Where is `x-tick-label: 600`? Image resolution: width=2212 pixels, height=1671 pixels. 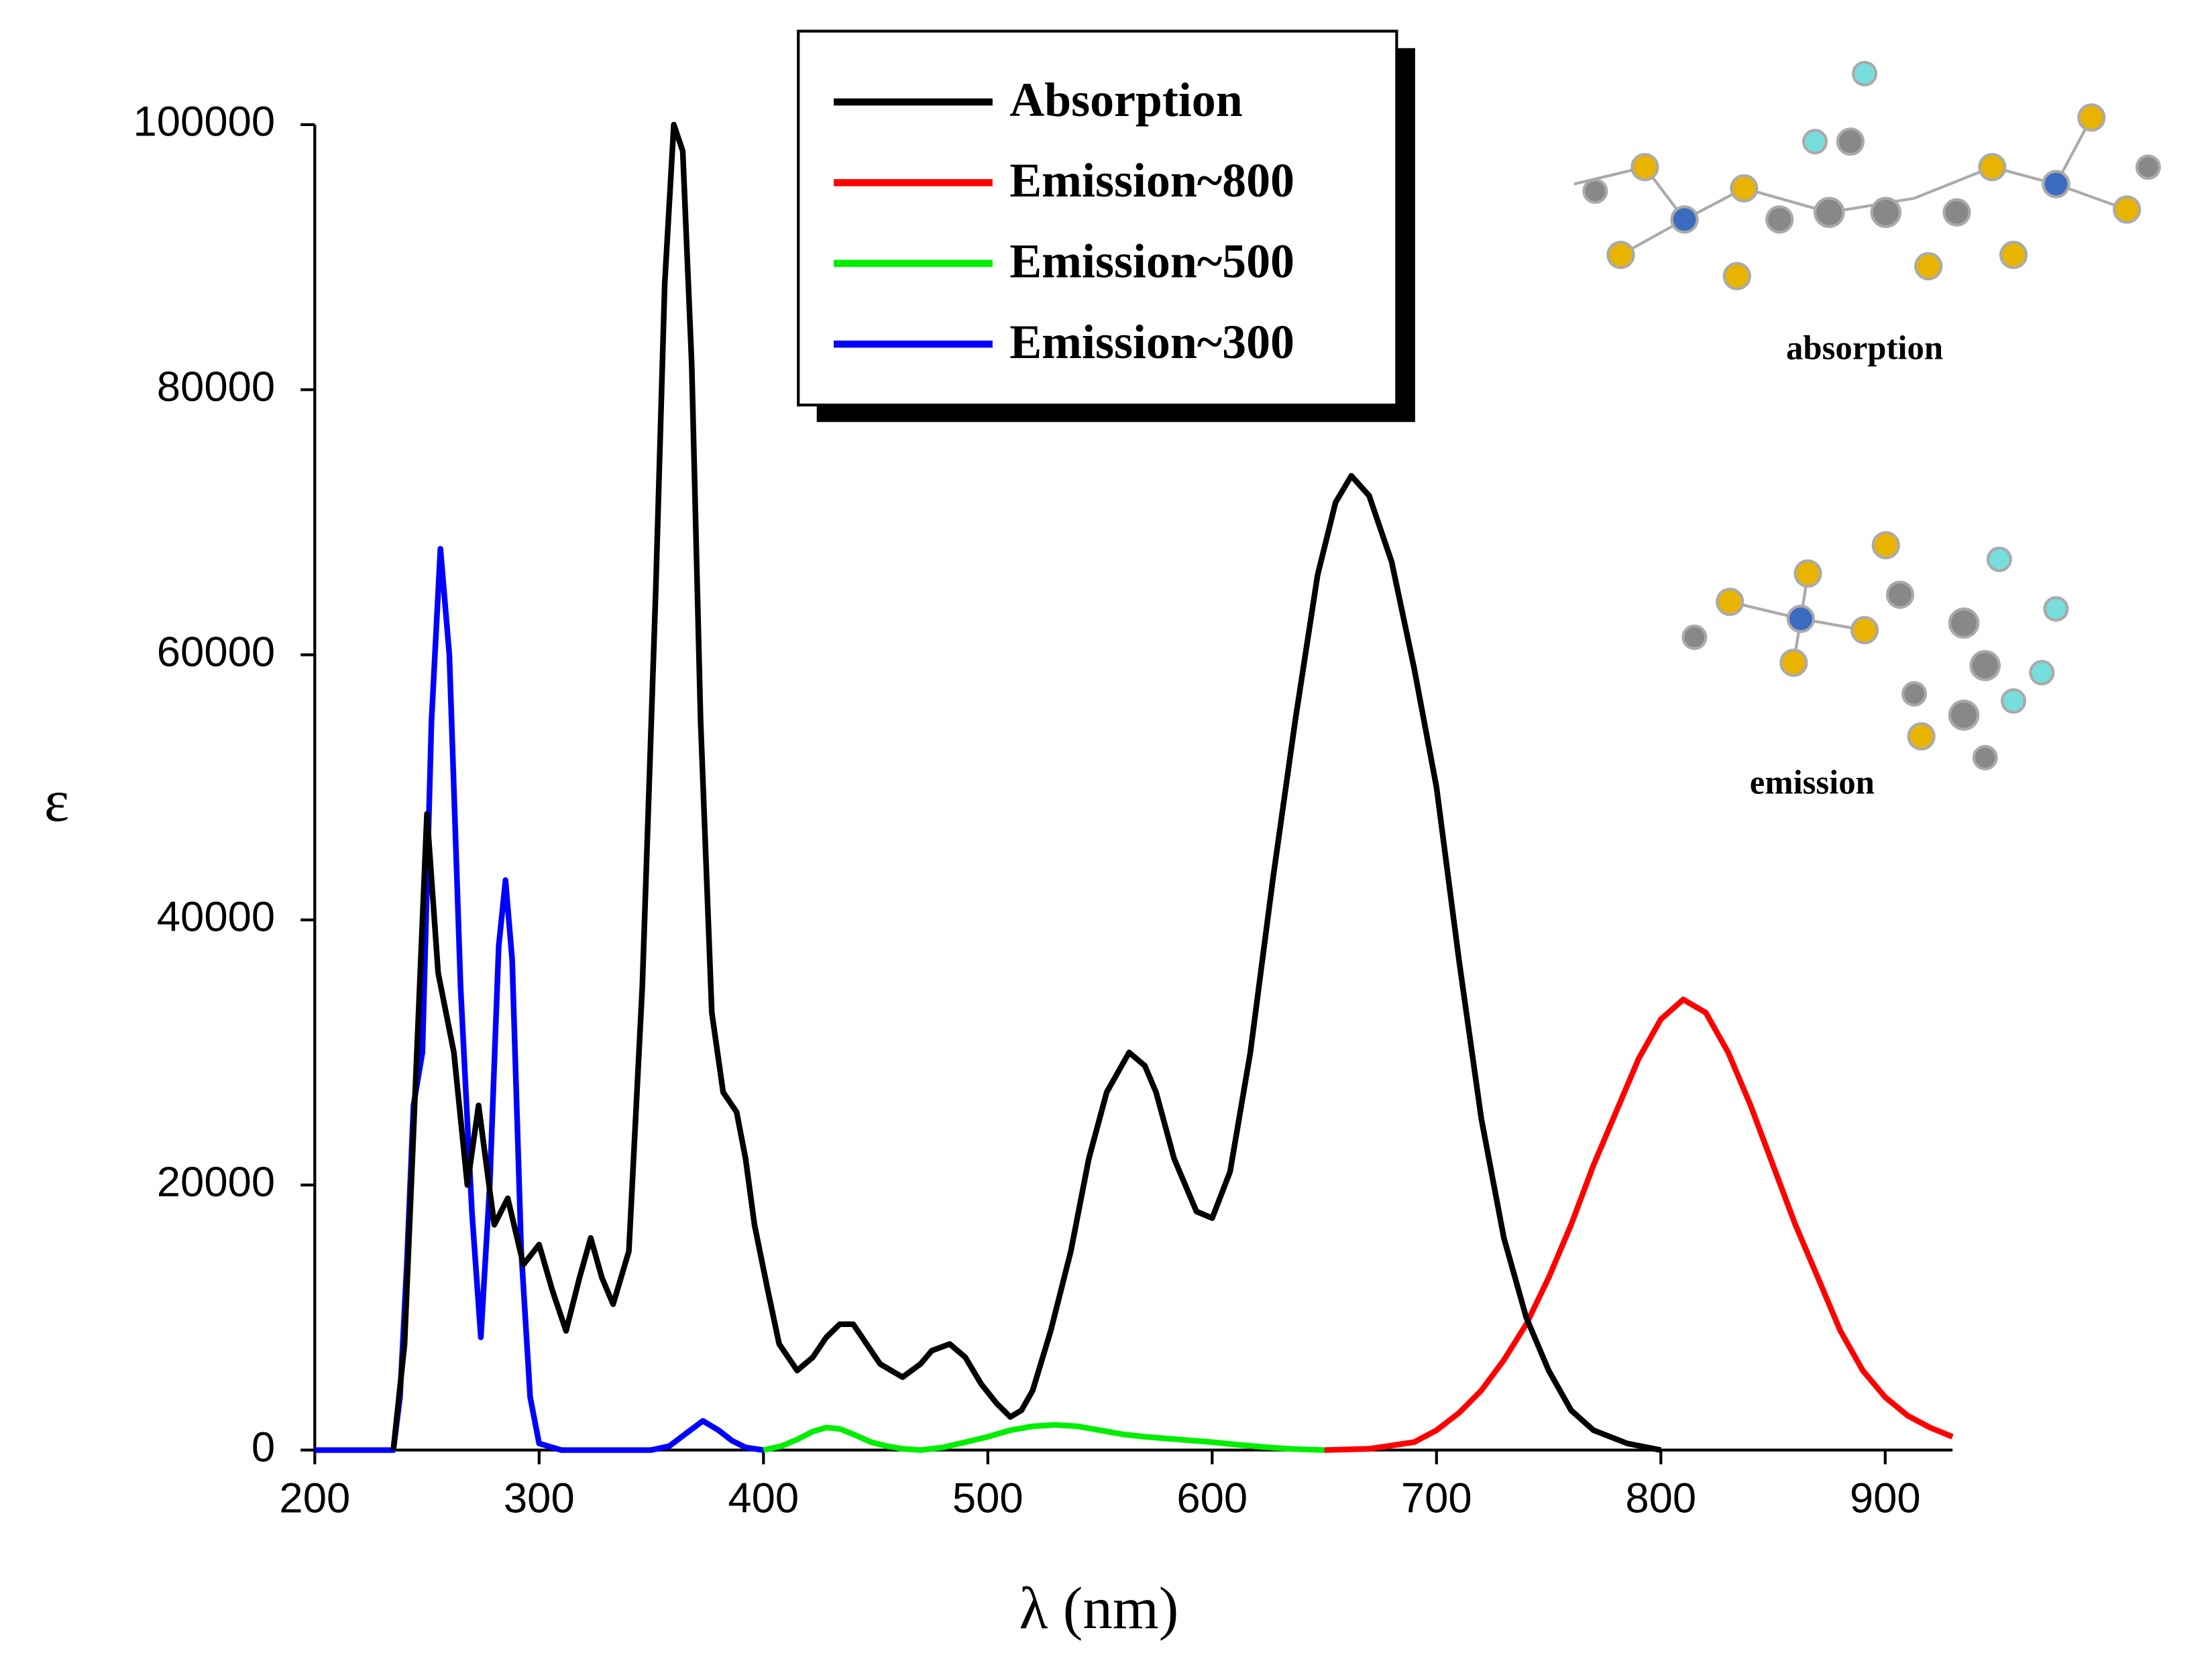 x-tick-label: 600 is located at coordinates (1212, 1498).